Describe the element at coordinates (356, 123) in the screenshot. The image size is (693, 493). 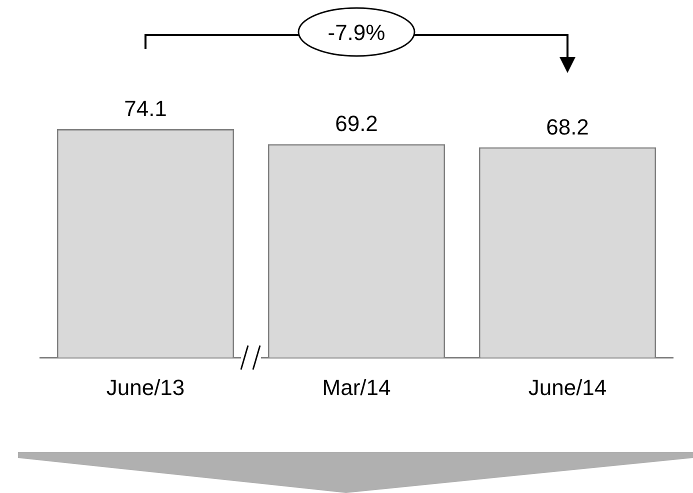
I see `data-label: 69.2` at that location.